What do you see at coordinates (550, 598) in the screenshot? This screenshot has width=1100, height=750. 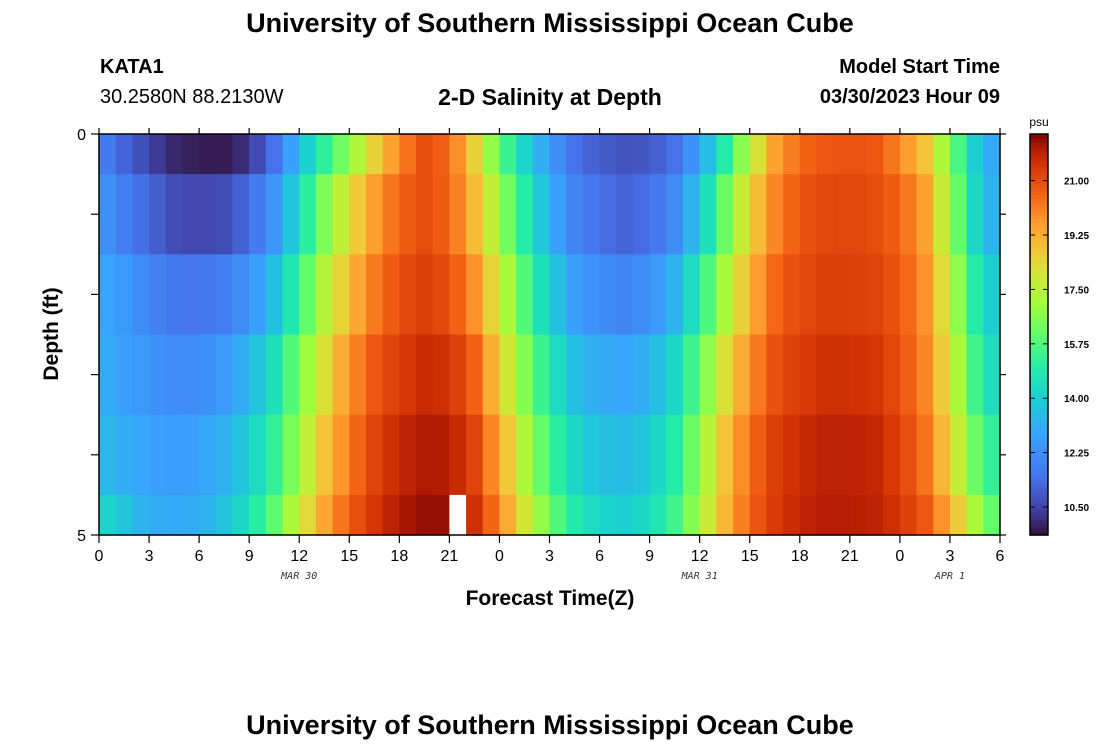 I see `x-axis-label: Forecast Time(Z)` at bounding box center [550, 598].